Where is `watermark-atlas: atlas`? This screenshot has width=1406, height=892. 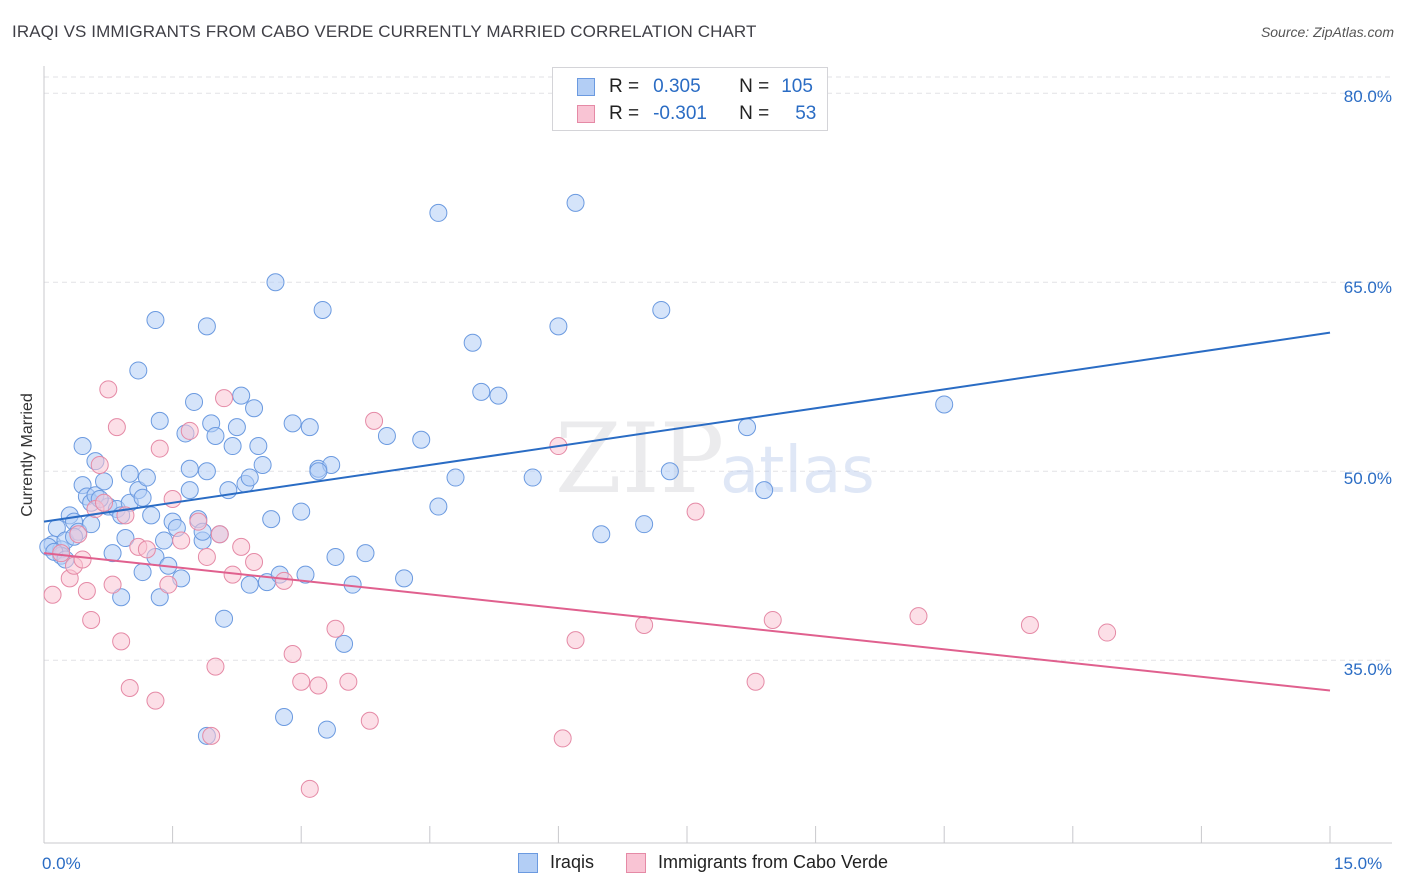
watermark-atlas: atlas is located at coordinates (797, 471).